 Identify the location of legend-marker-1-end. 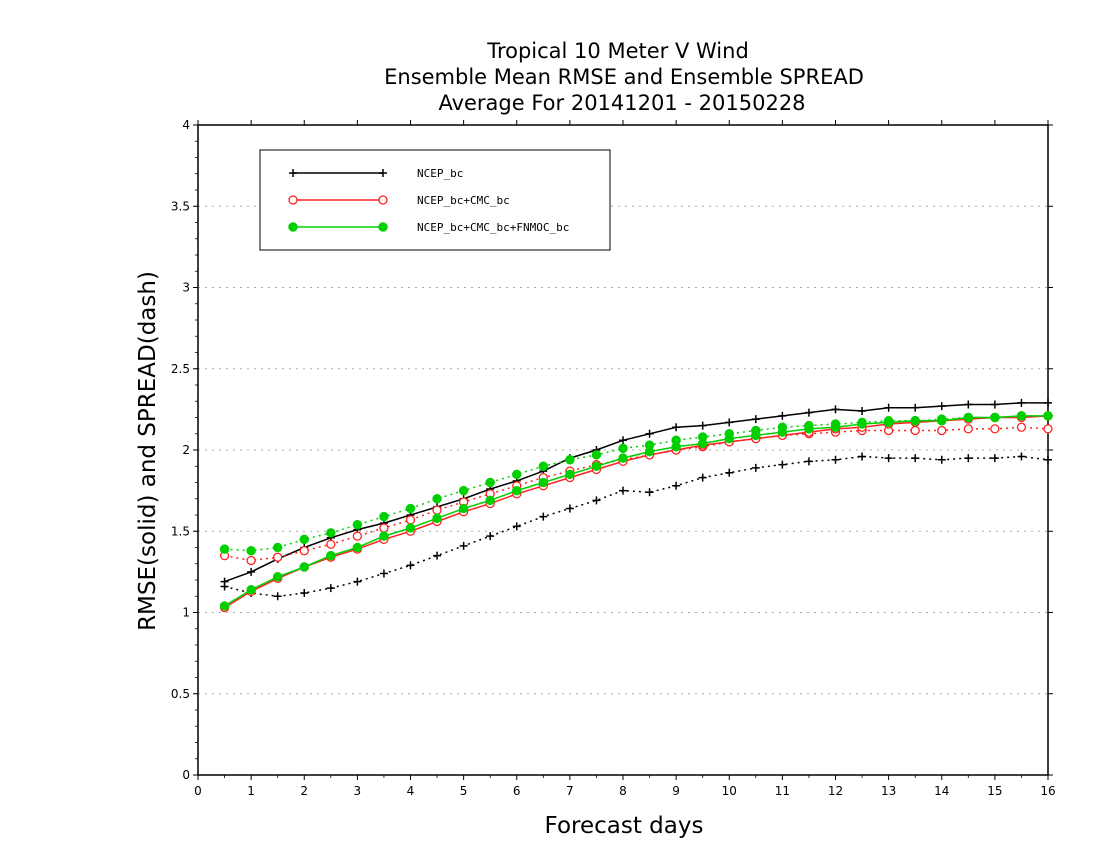
(383, 200).